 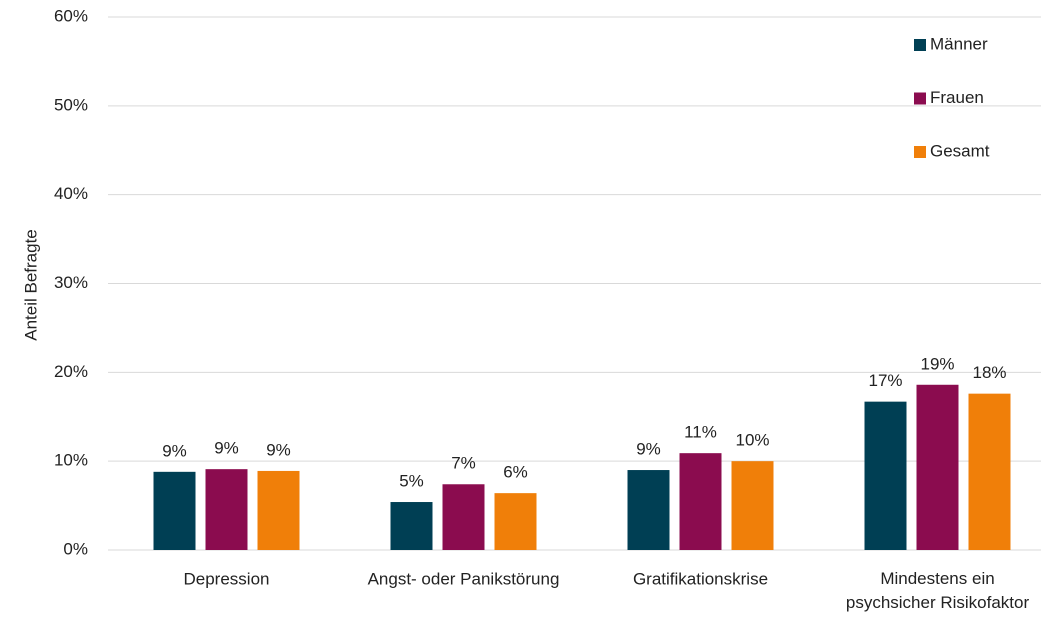 What do you see at coordinates (959, 43) in the screenshot?
I see `legend-label: Männer` at bounding box center [959, 43].